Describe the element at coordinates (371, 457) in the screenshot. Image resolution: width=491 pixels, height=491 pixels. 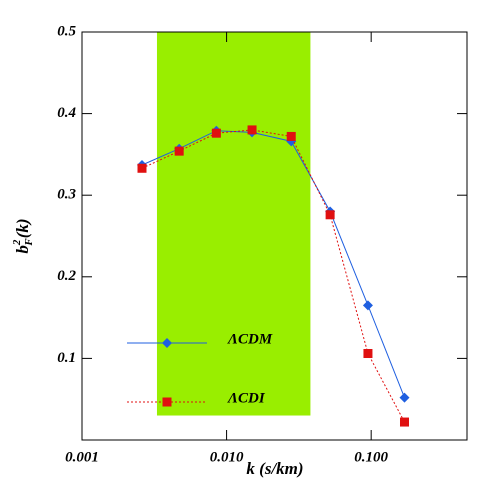
I see `x-tick-label: 0.100` at that location.